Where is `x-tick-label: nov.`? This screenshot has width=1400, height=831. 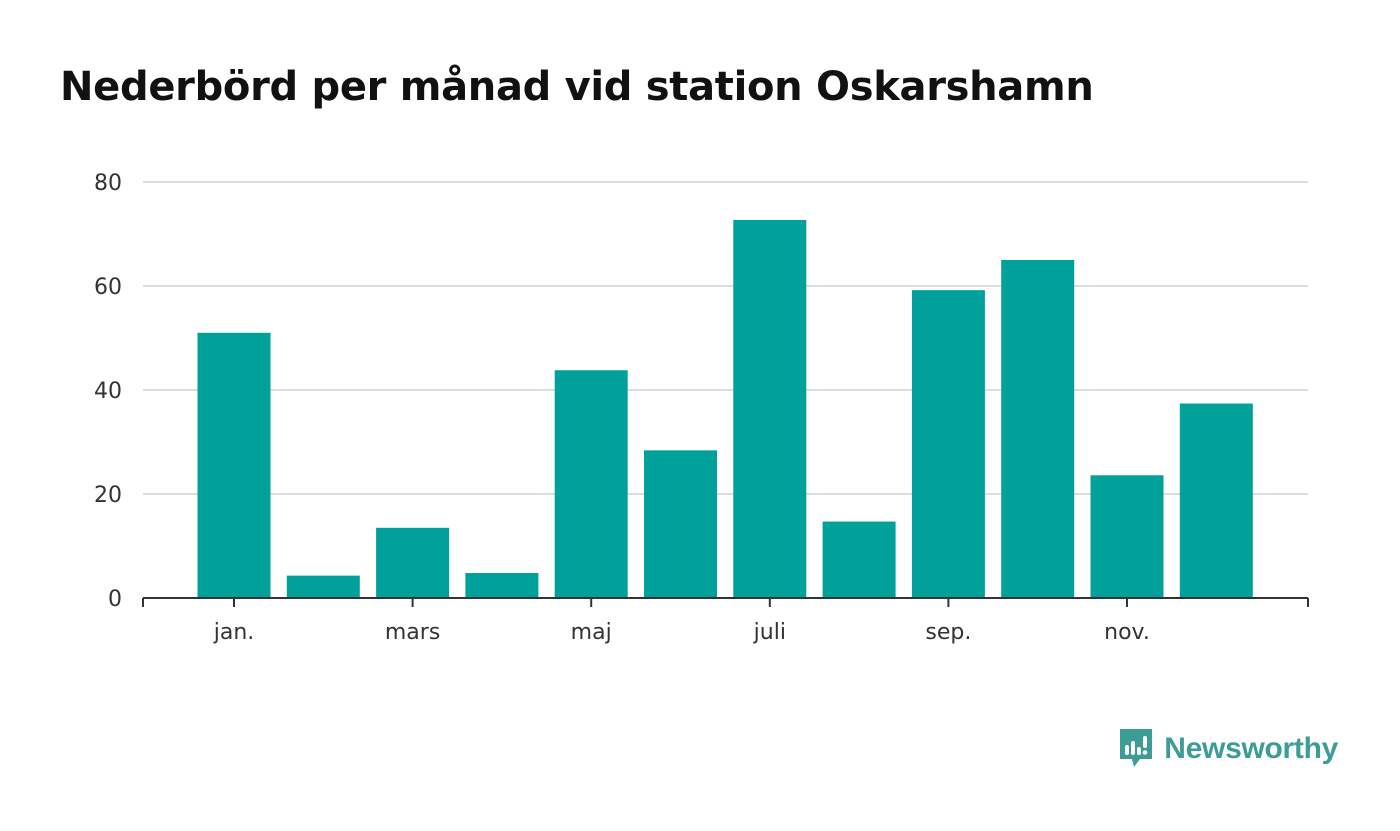 x-tick-label: nov. is located at coordinates (1127, 632).